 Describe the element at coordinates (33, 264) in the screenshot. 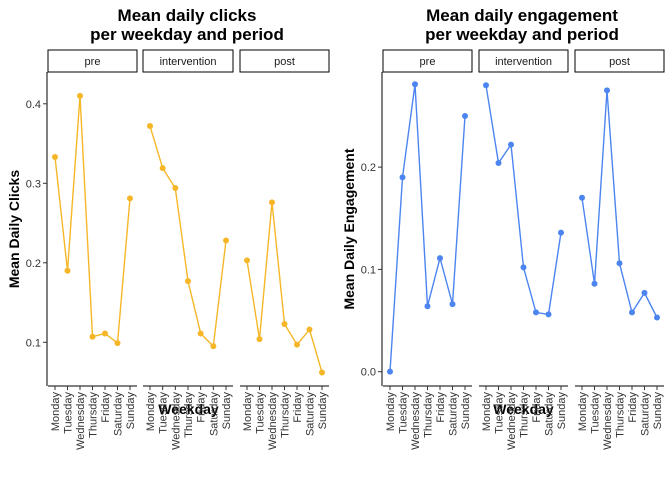

I see `y-tick-label: 0.2` at that location.